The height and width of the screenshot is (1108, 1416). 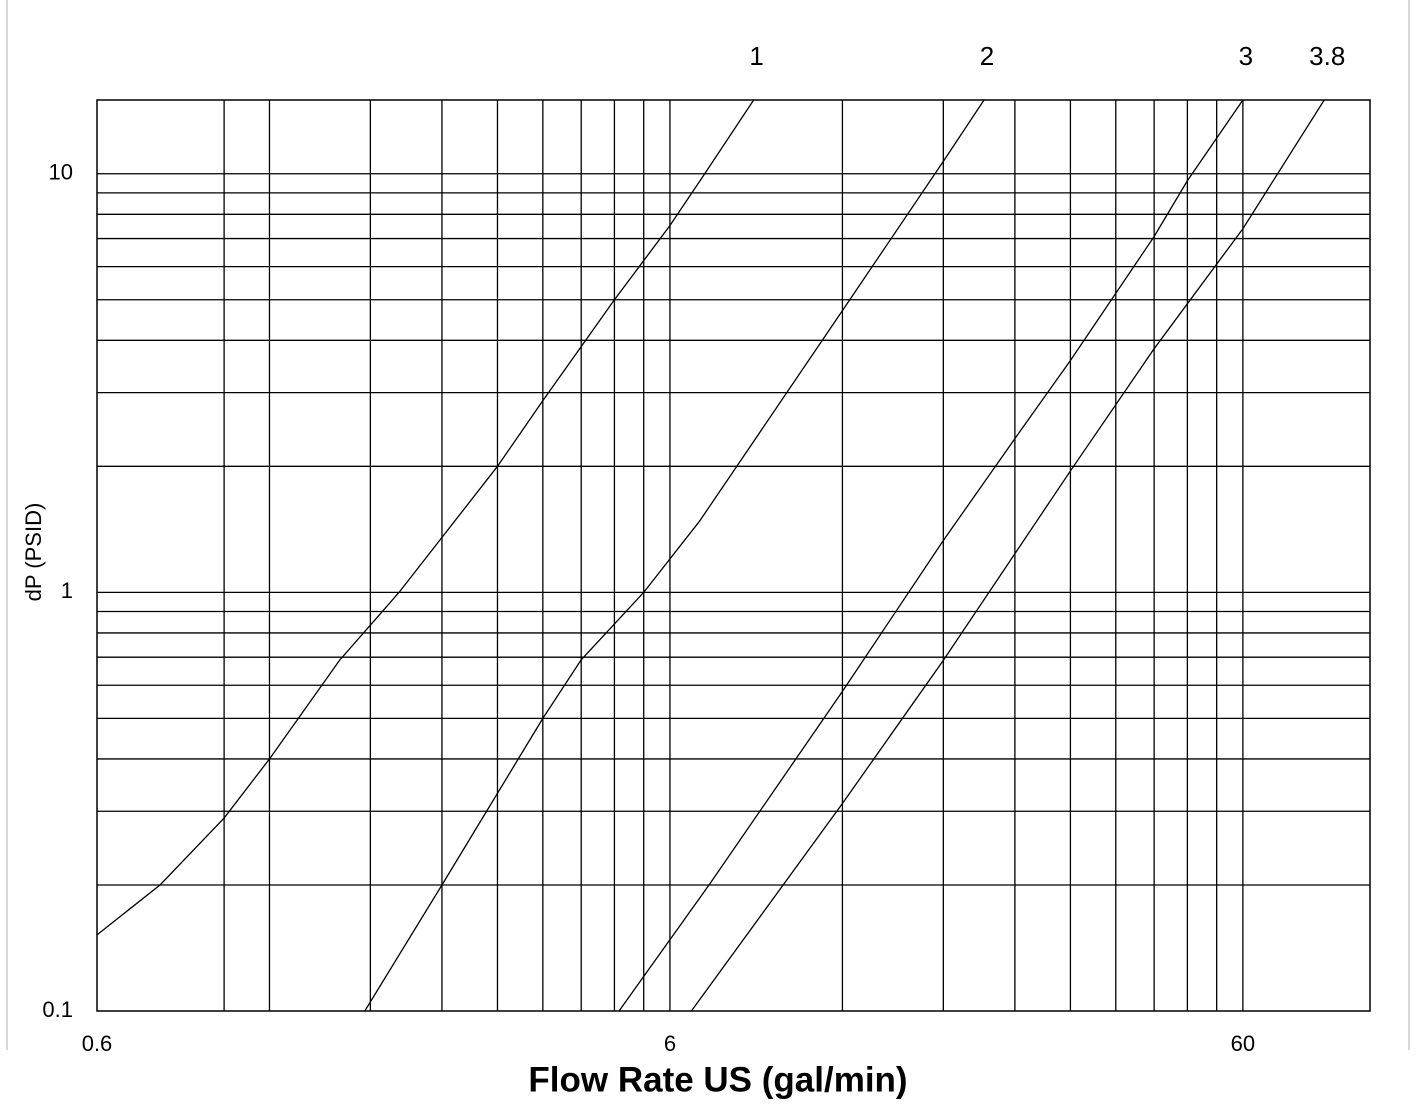 What do you see at coordinates (1243, 1043) in the screenshot?
I see `x-tick-label: 60` at bounding box center [1243, 1043].